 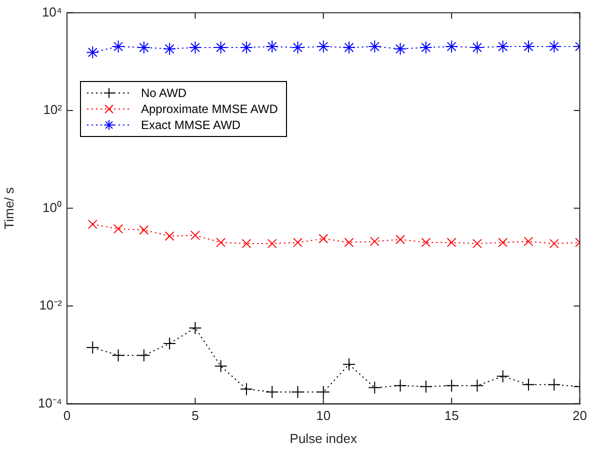 What do you see at coordinates (53, 110) in the screenshot?
I see `y-tick-label: 10²` at bounding box center [53, 110].